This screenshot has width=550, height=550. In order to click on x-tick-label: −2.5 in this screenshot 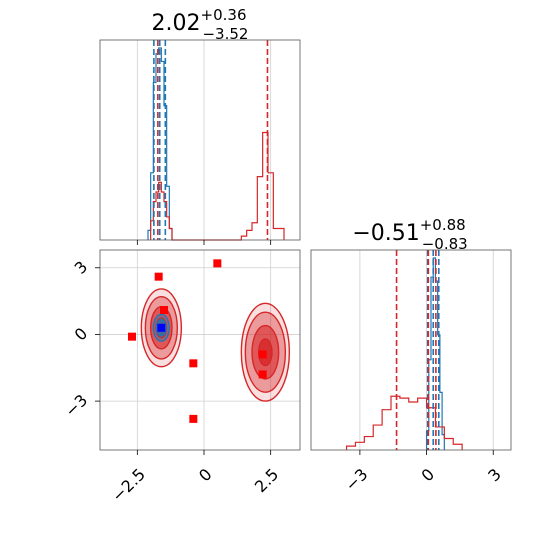, I will do `click(128, 485)`.